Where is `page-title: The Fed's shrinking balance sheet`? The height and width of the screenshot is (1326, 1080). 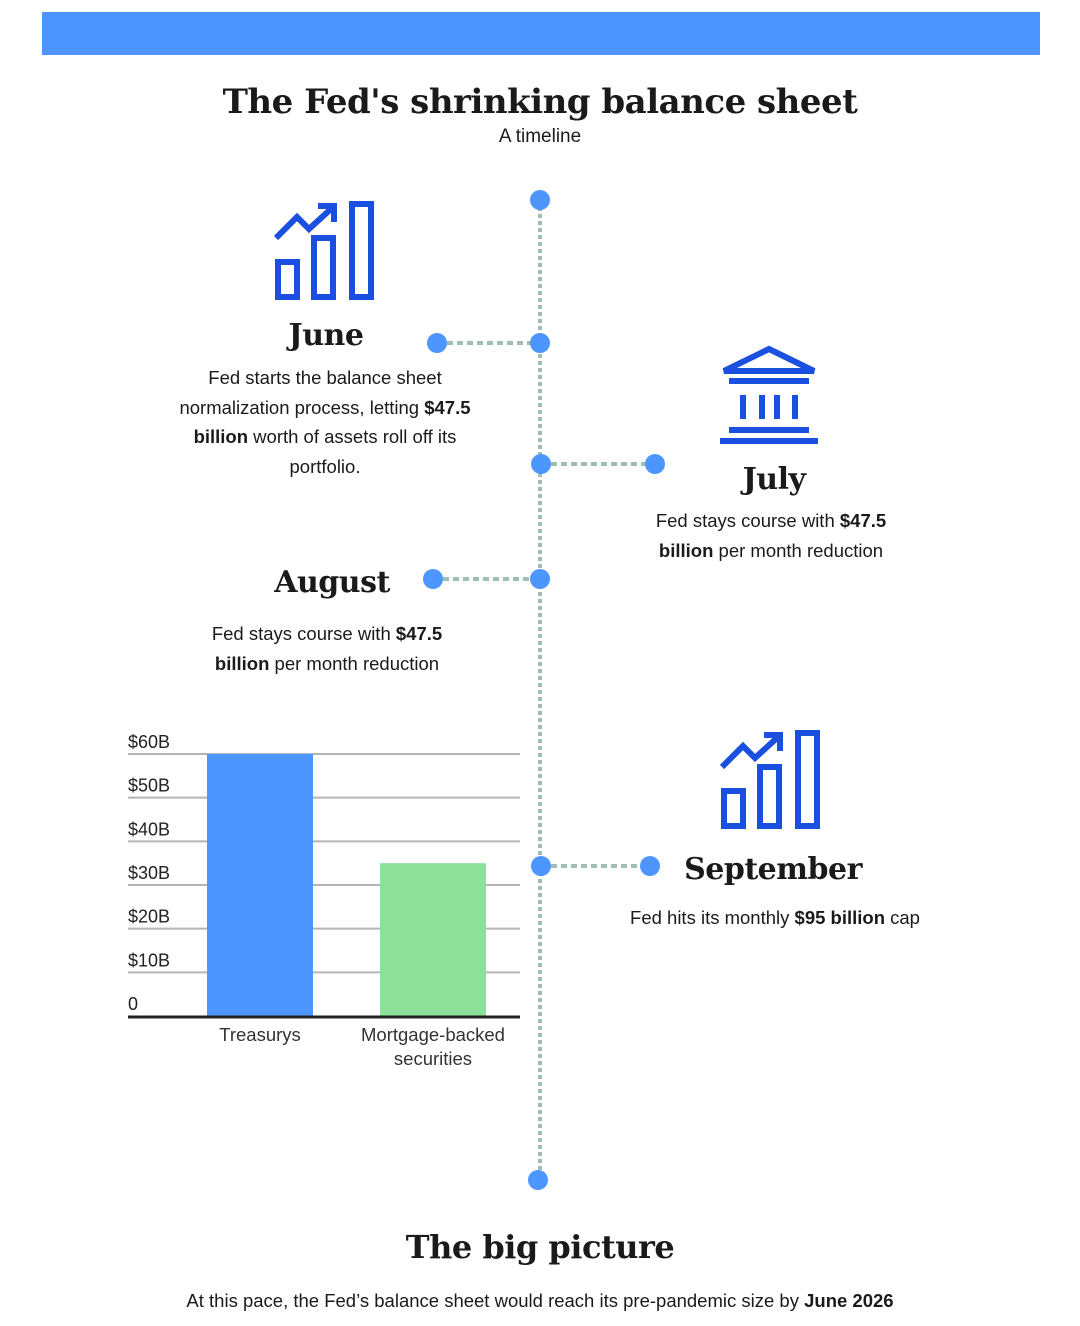 page-title: The Fed's shrinking balance sheet is located at coordinates (540, 102).